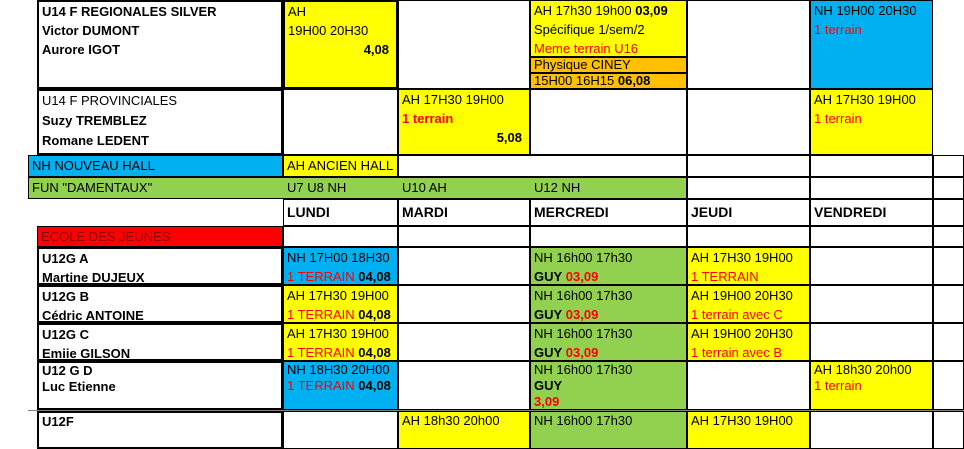 The height and width of the screenshot is (449, 964). Describe the element at coordinates (737, 352) in the screenshot. I see `terrain-note: 1 terrain avec B` at that location.